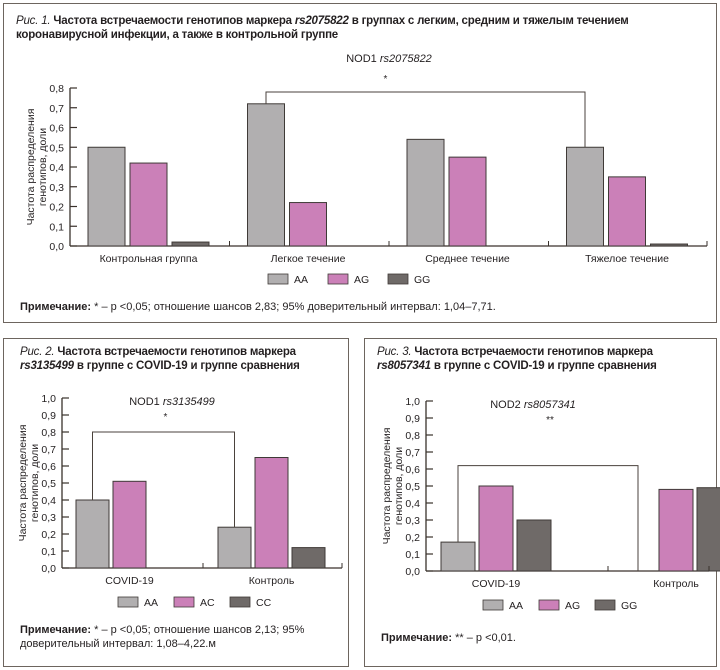 This screenshot has height=670, width=720. I want to click on figure-1-caption-prefix: Рис. 1., so click(33, 21).